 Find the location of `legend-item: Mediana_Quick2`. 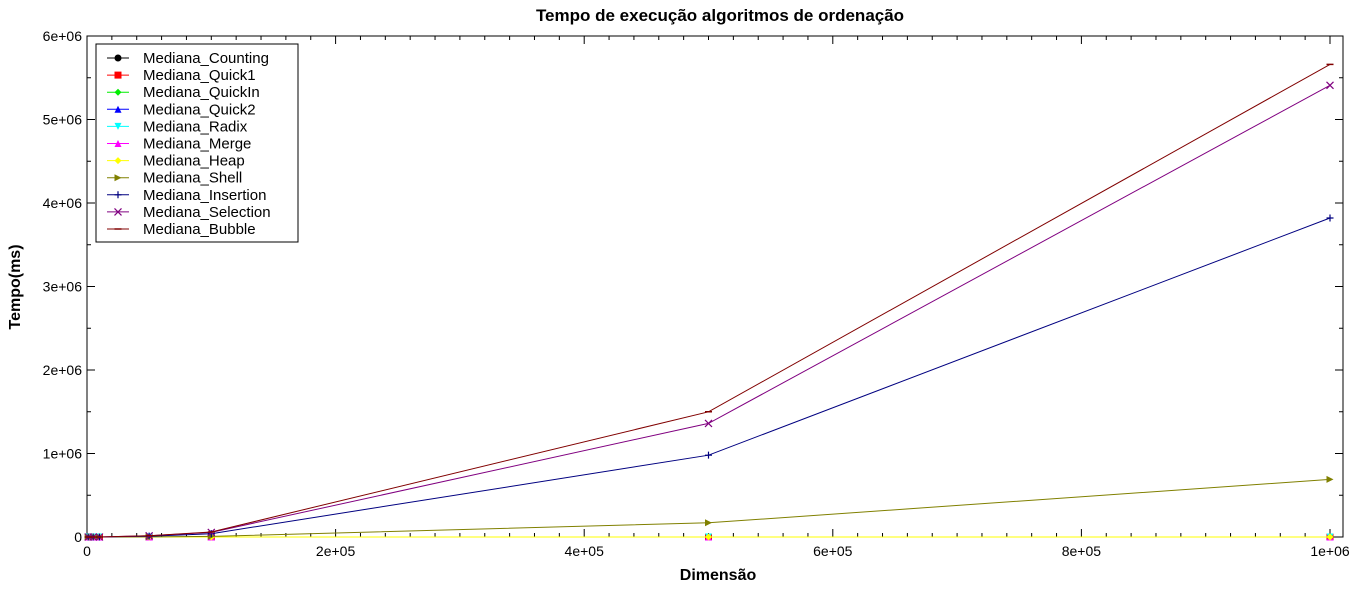

legend-item: Mediana_Quick2 is located at coordinates (181, 109).